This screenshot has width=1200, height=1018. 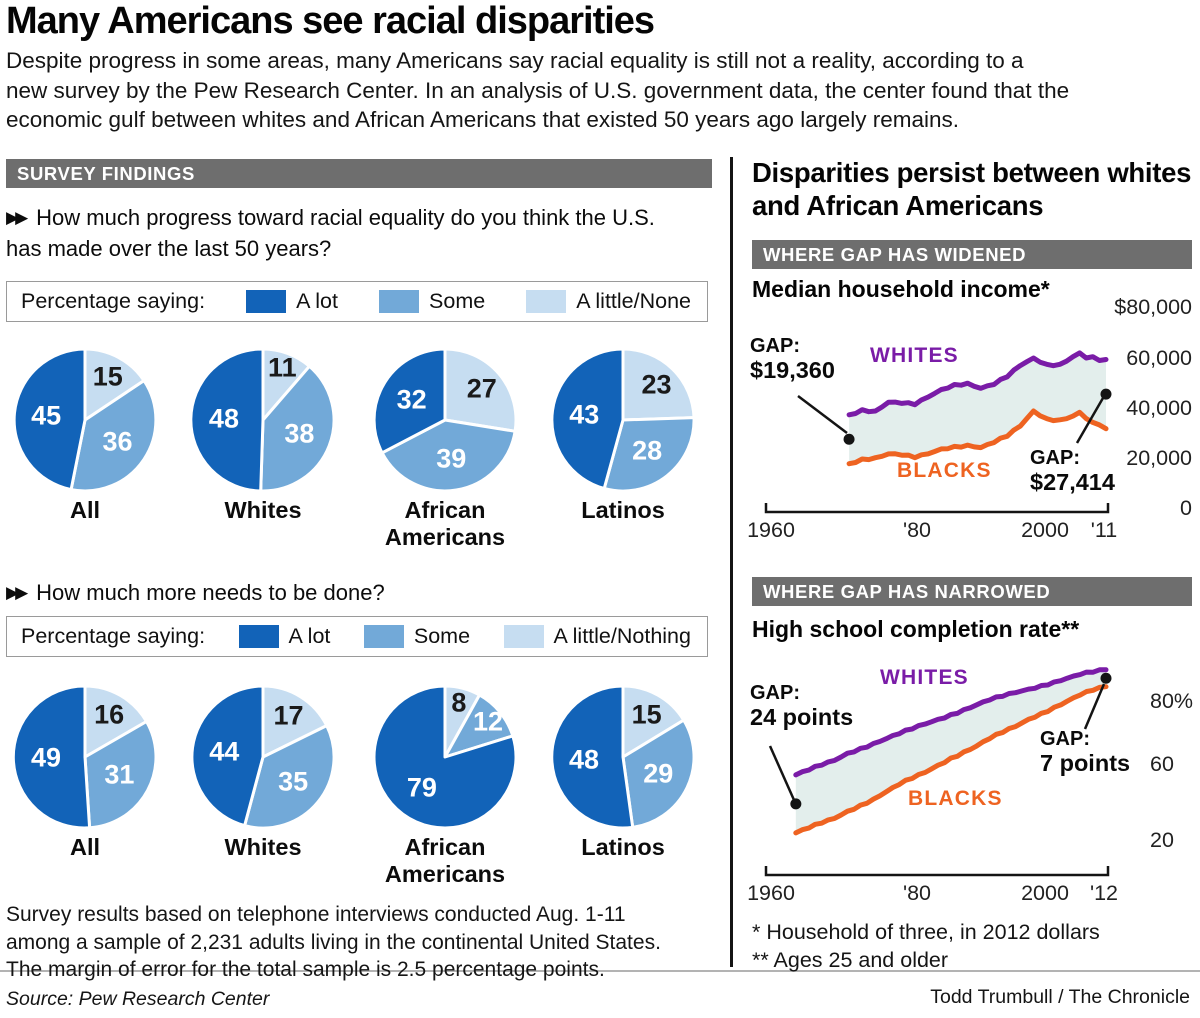 What do you see at coordinates (284, 636) in the screenshot?
I see `legend-item-a-lot: A lot` at bounding box center [284, 636].